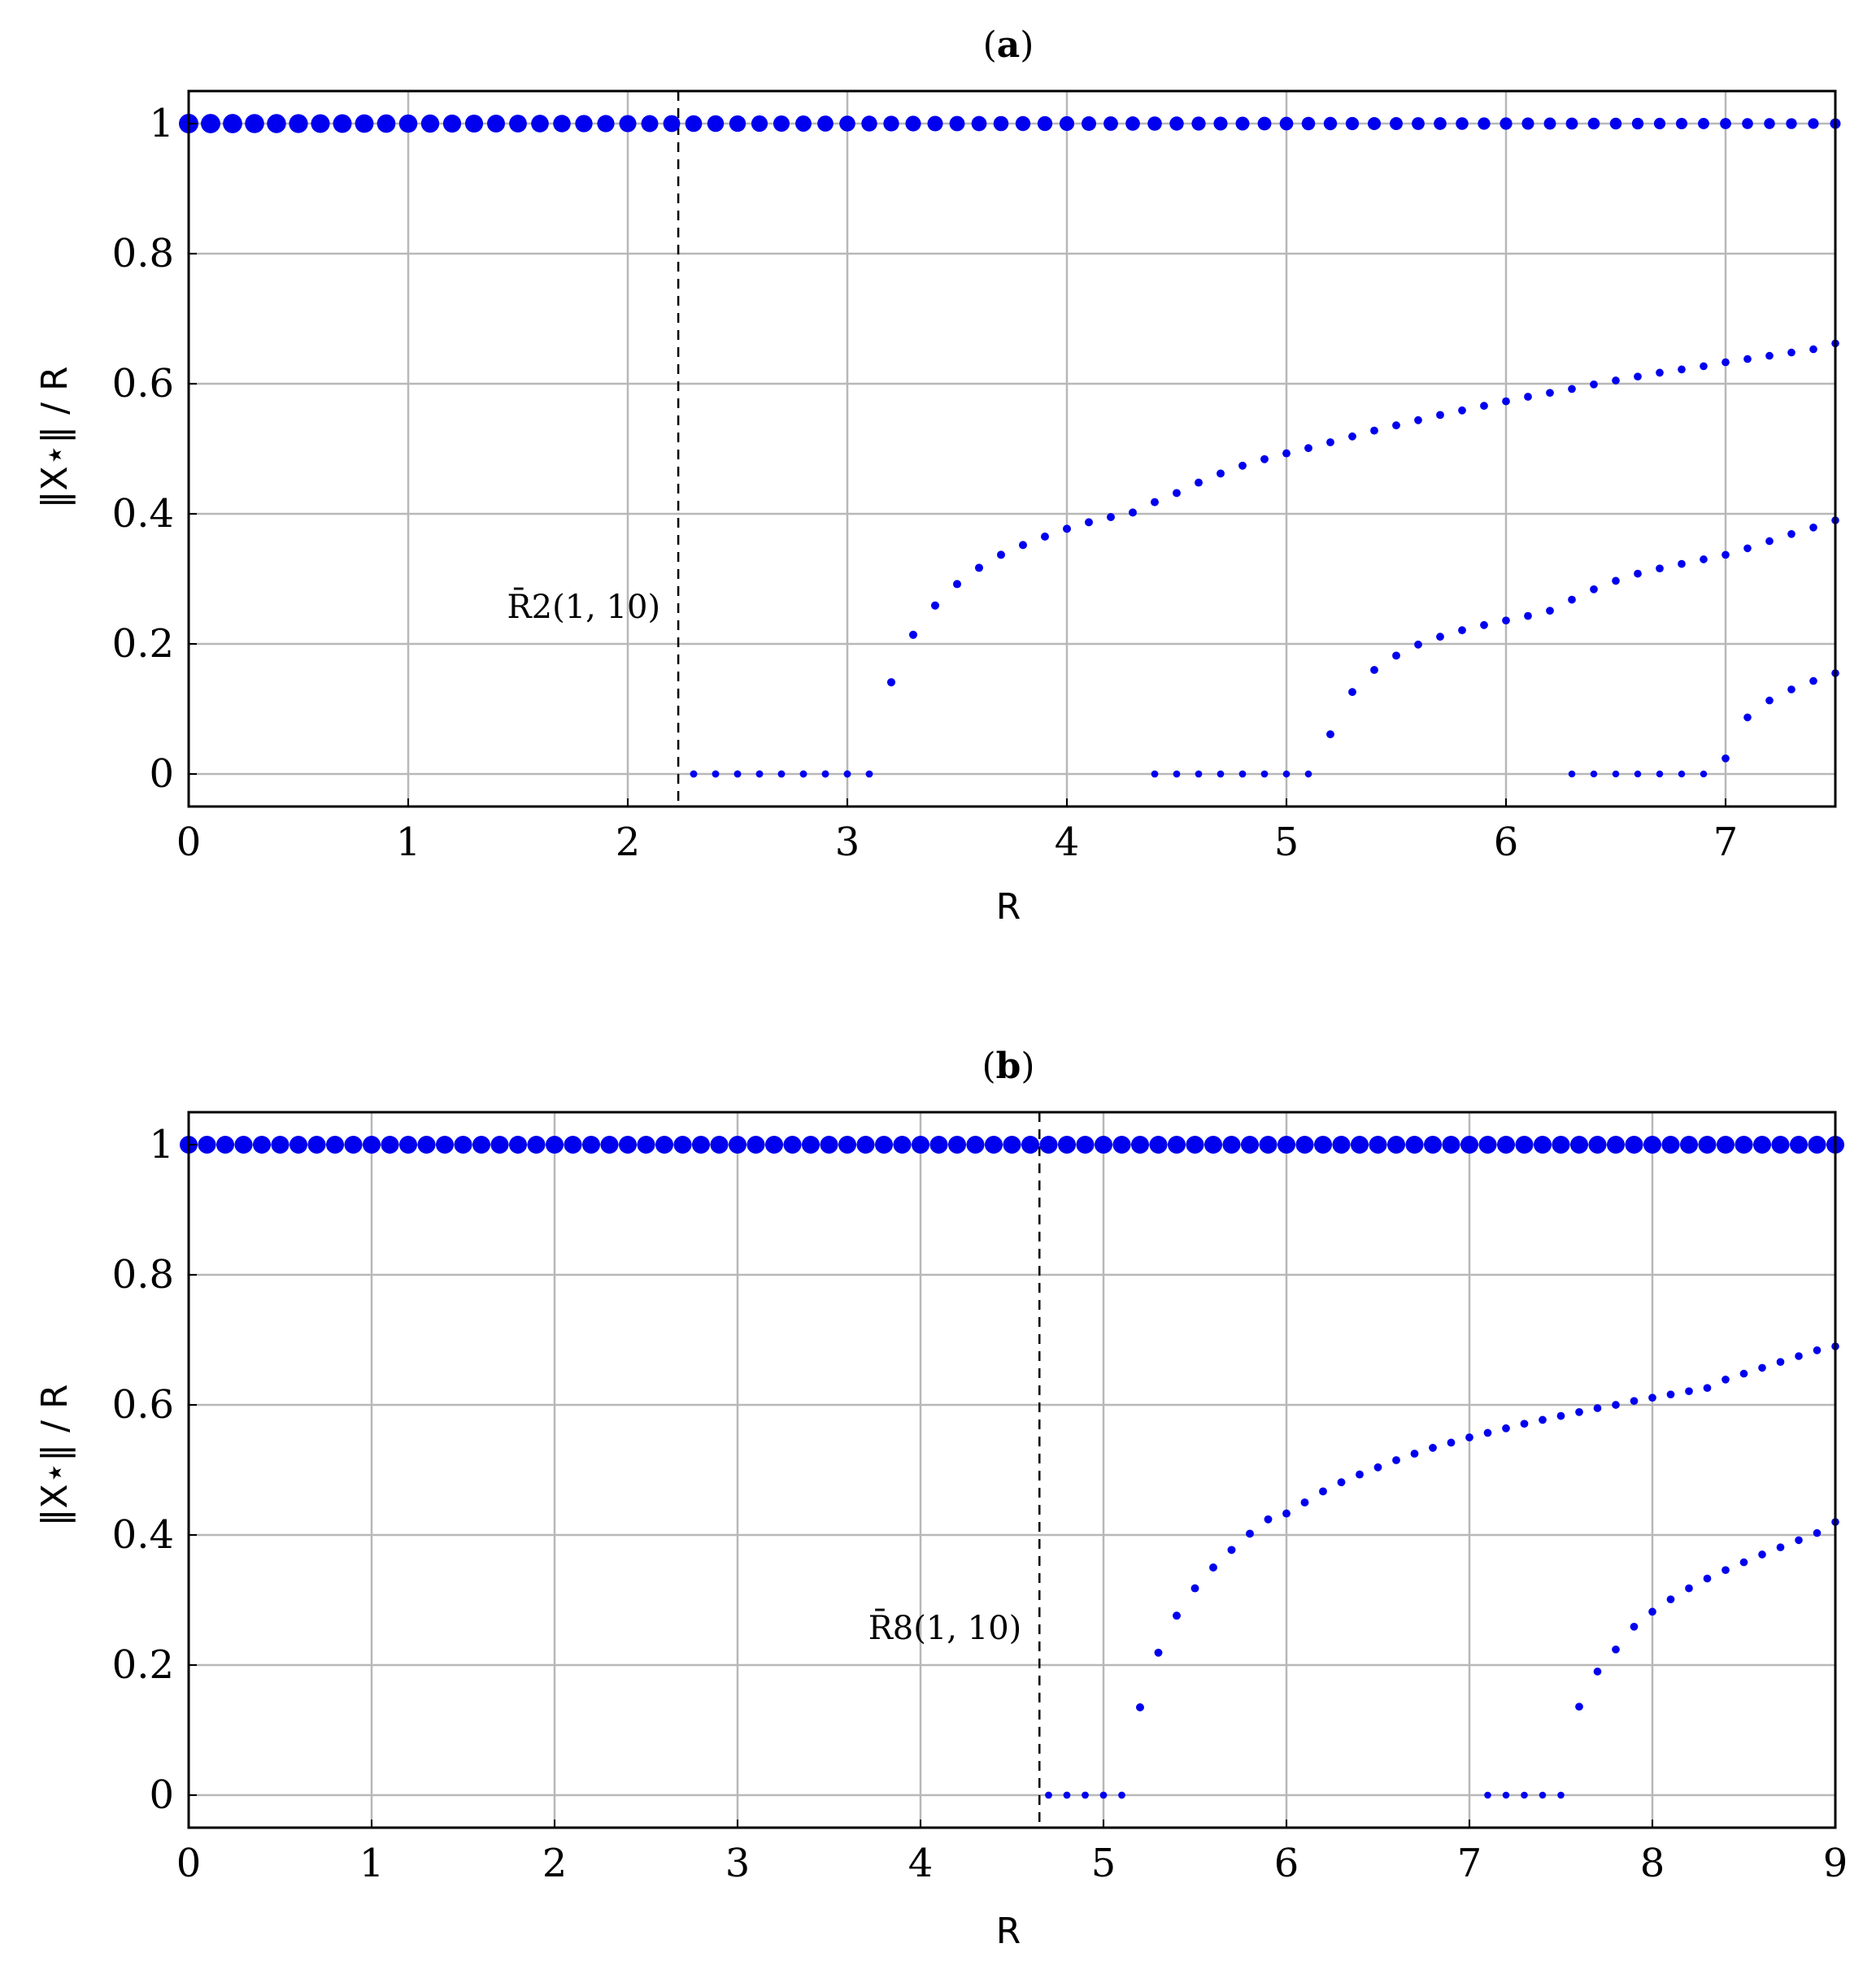 This screenshot has width=1876, height=1974. What do you see at coordinates (1103, 1863) in the screenshot?
I see `x-tick-label: 5` at bounding box center [1103, 1863].